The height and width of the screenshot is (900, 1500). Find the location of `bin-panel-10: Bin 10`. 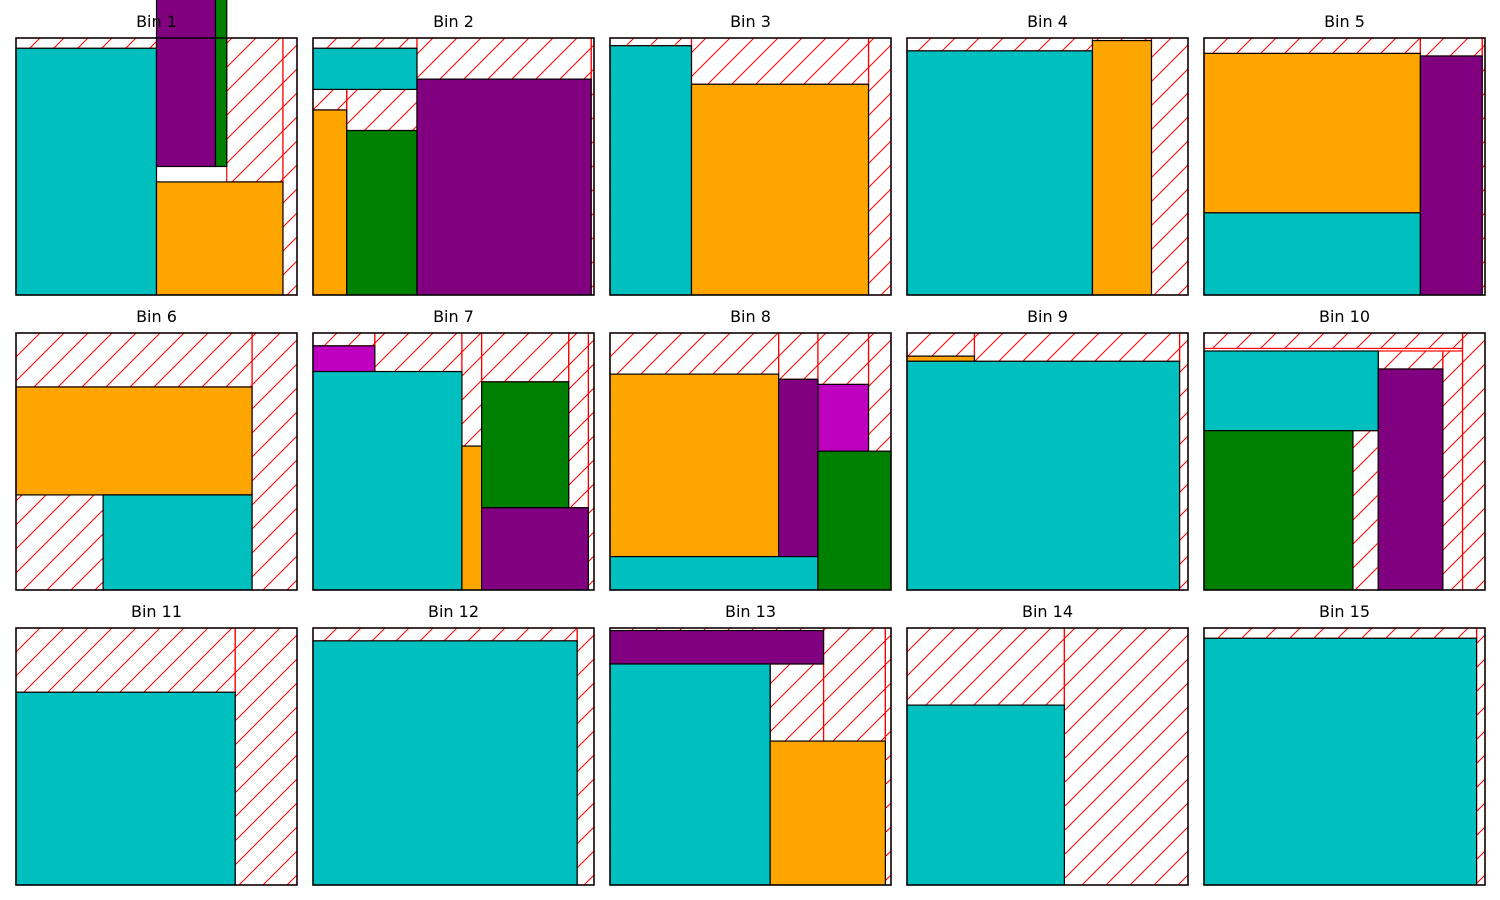

bin-panel-10: Bin 10 is located at coordinates (1344, 449).